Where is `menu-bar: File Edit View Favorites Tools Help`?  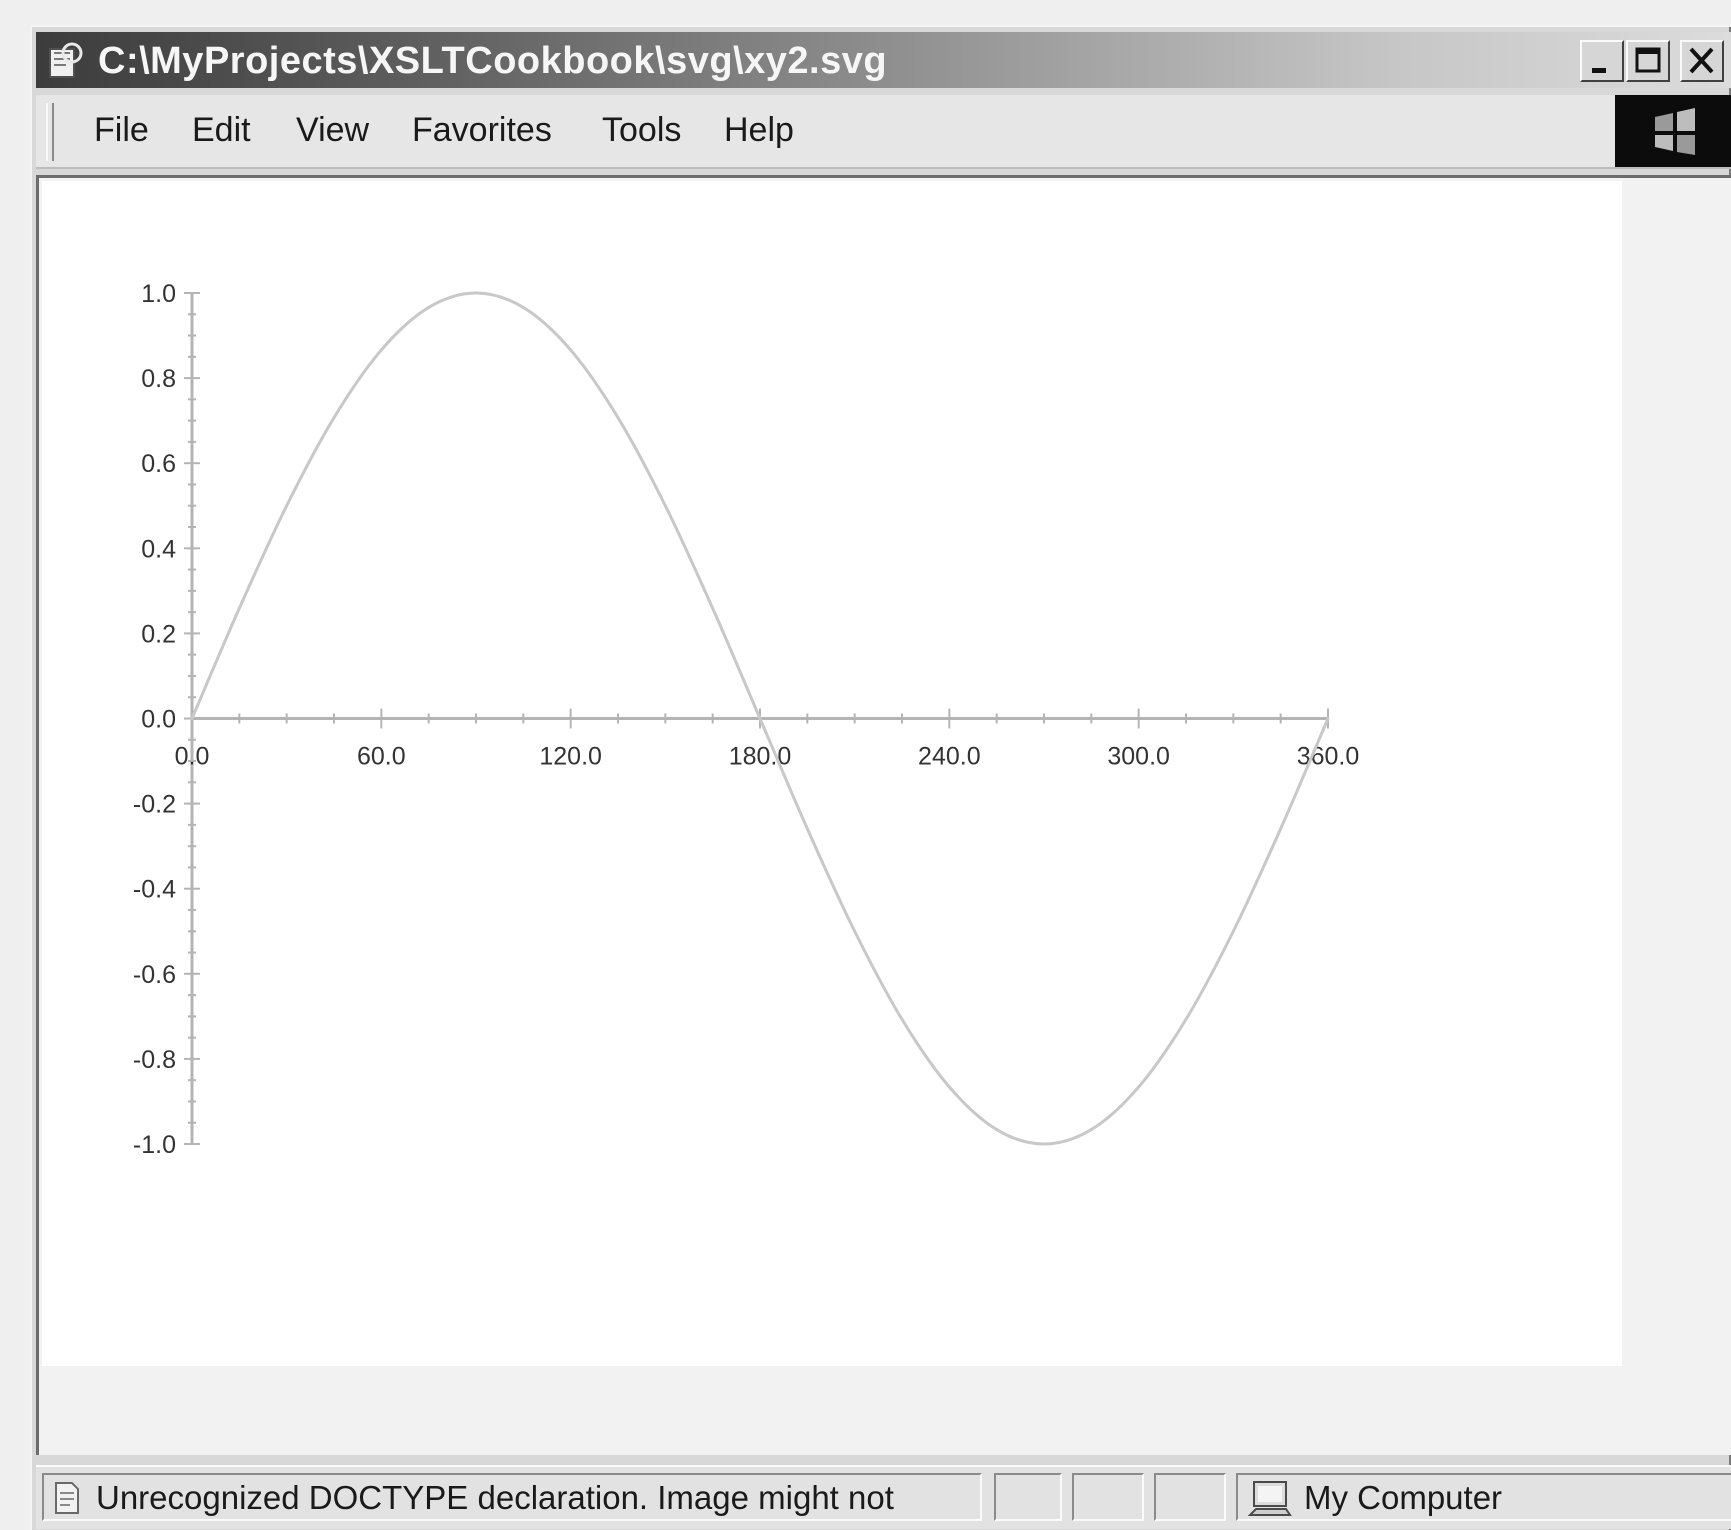
menu-bar: File Edit View Favorites Tools Help is located at coordinates (883, 132).